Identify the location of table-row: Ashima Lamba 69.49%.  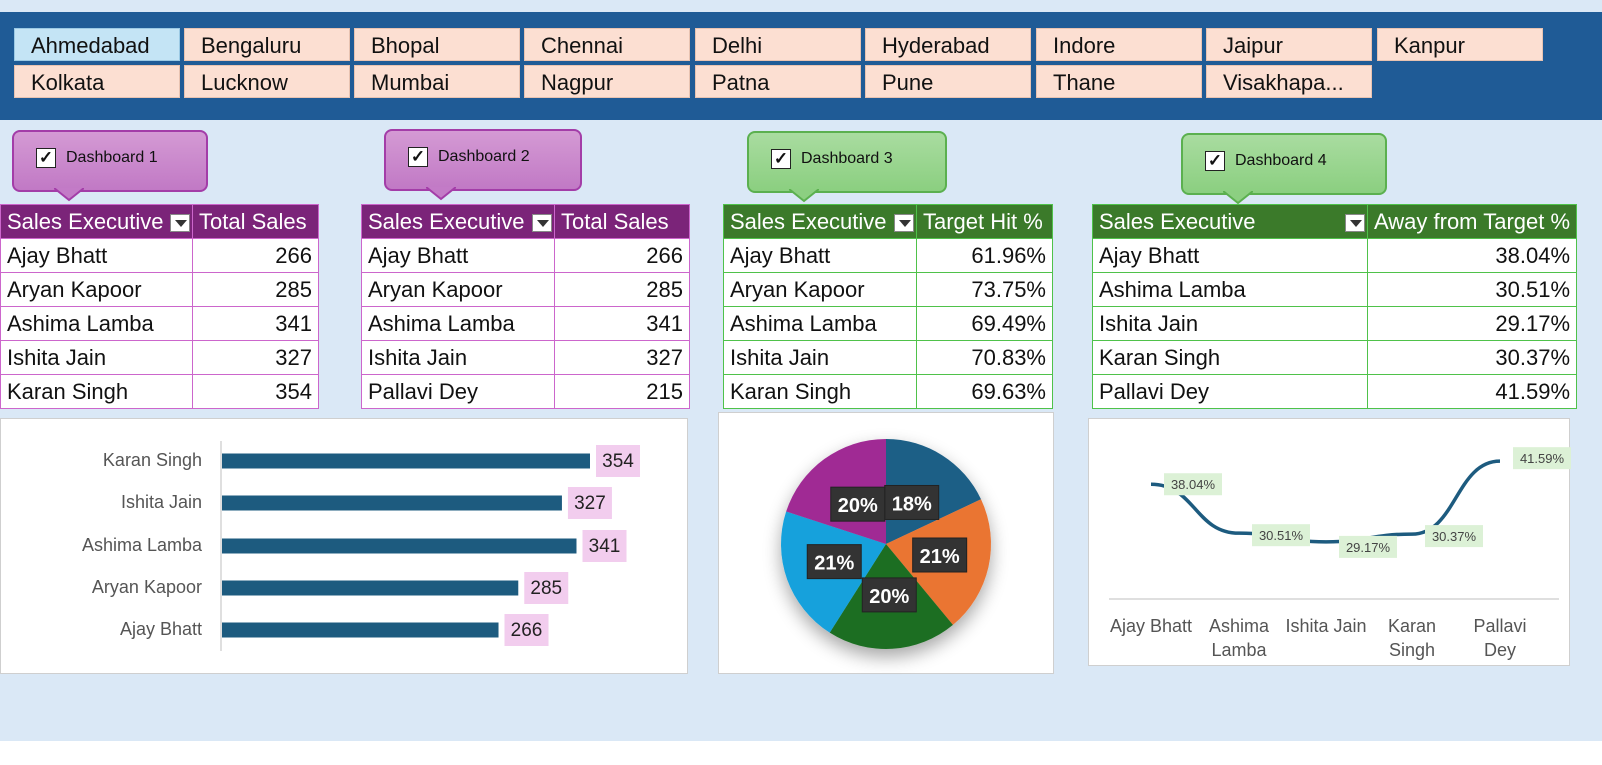
(888, 323).